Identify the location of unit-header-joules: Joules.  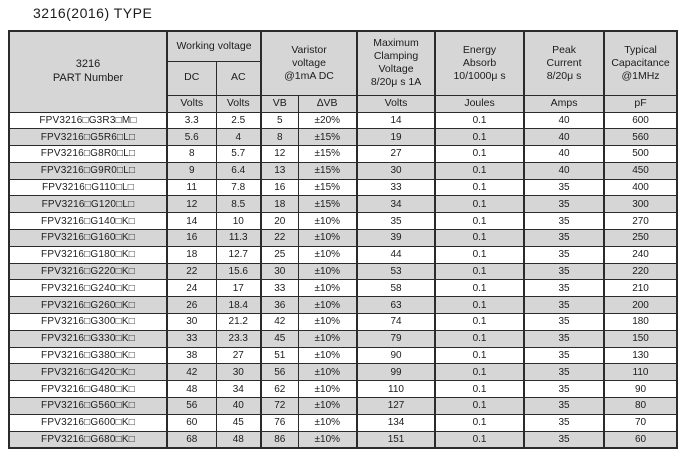
(479, 103).